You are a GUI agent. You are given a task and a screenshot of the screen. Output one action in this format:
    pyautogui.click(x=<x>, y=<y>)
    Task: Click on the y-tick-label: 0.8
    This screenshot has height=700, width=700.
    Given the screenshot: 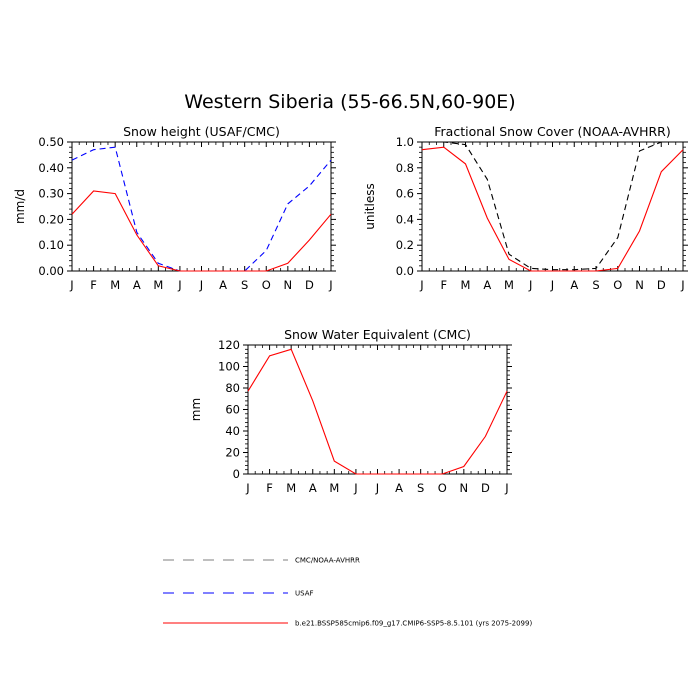 What is the action you would take?
    pyautogui.click(x=405, y=168)
    